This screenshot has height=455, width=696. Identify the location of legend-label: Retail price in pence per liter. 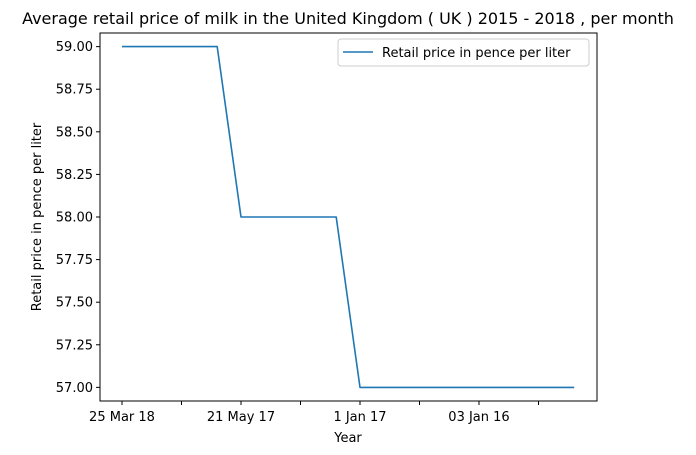
(476, 53).